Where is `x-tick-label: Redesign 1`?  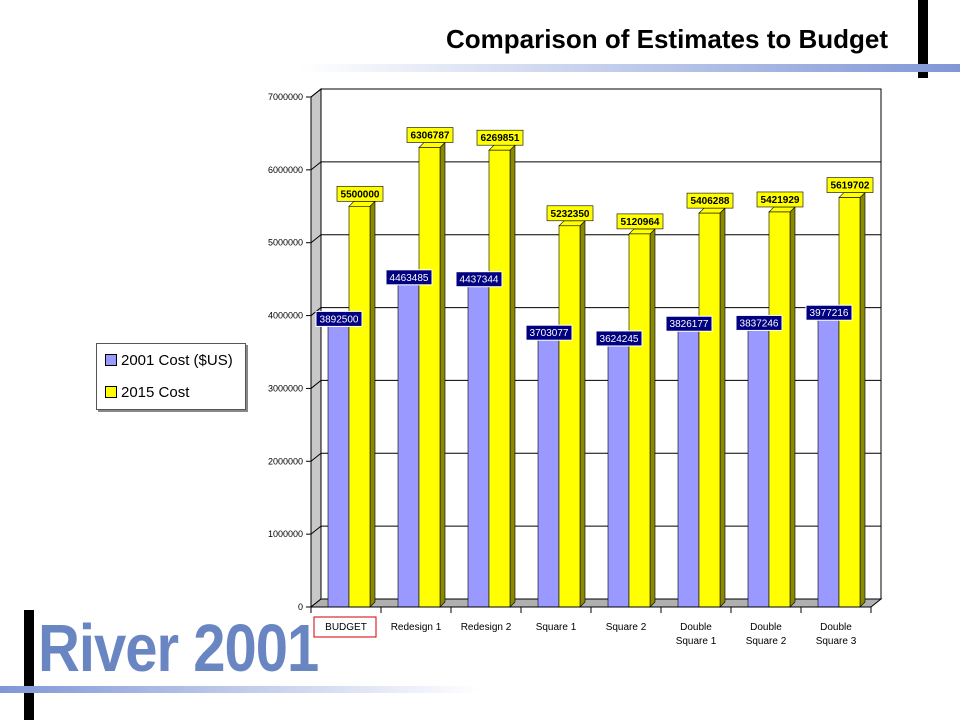
x-tick-label: Redesign 1 is located at coordinates (416, 627).